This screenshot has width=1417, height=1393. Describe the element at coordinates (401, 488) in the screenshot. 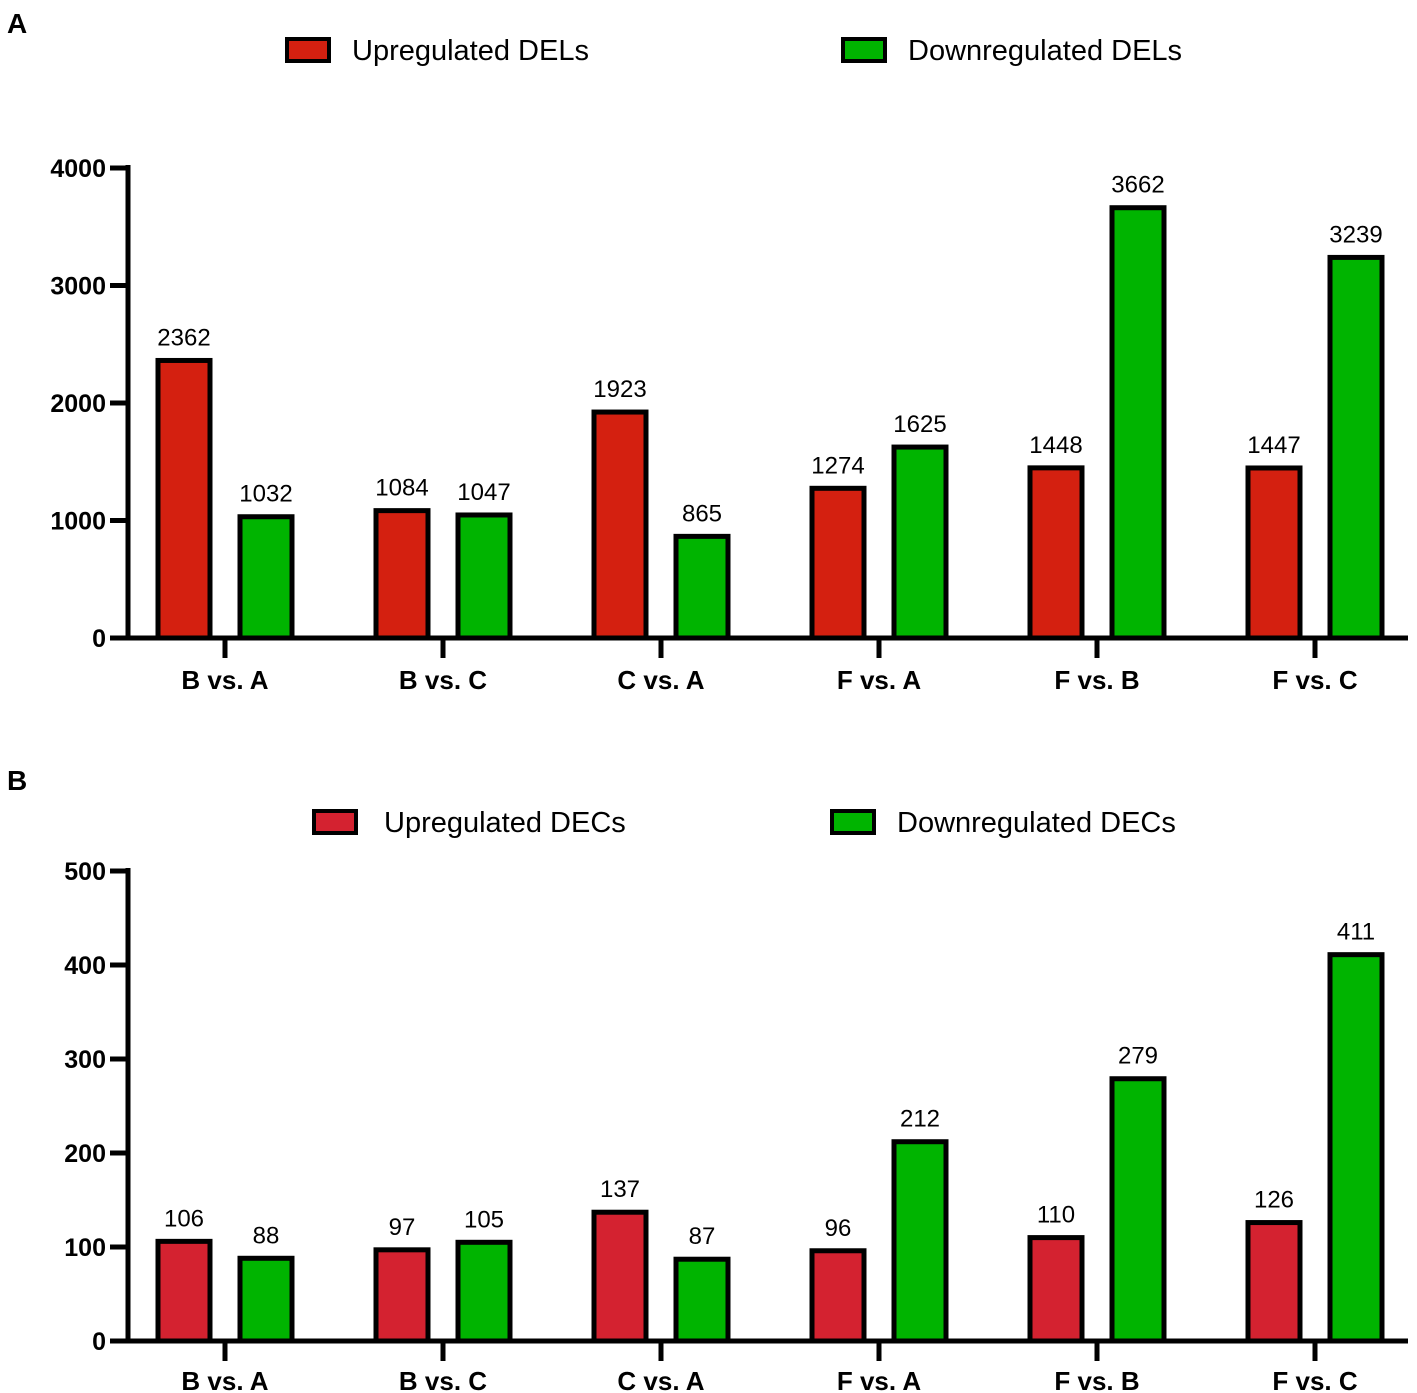

I see `data-label-up-1: 1084` at that location.